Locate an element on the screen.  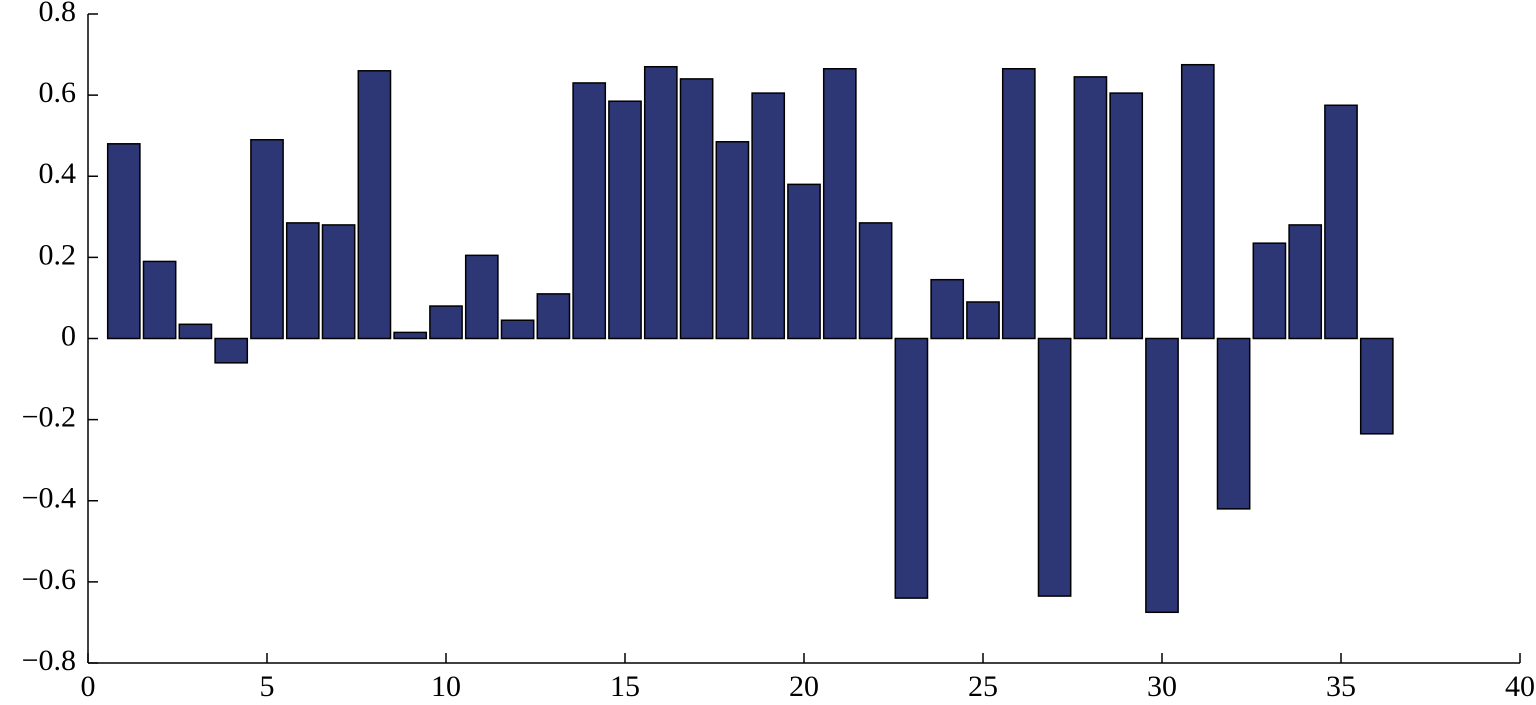
y-tick-label: 0.8 is located at coordinates (58, 14).